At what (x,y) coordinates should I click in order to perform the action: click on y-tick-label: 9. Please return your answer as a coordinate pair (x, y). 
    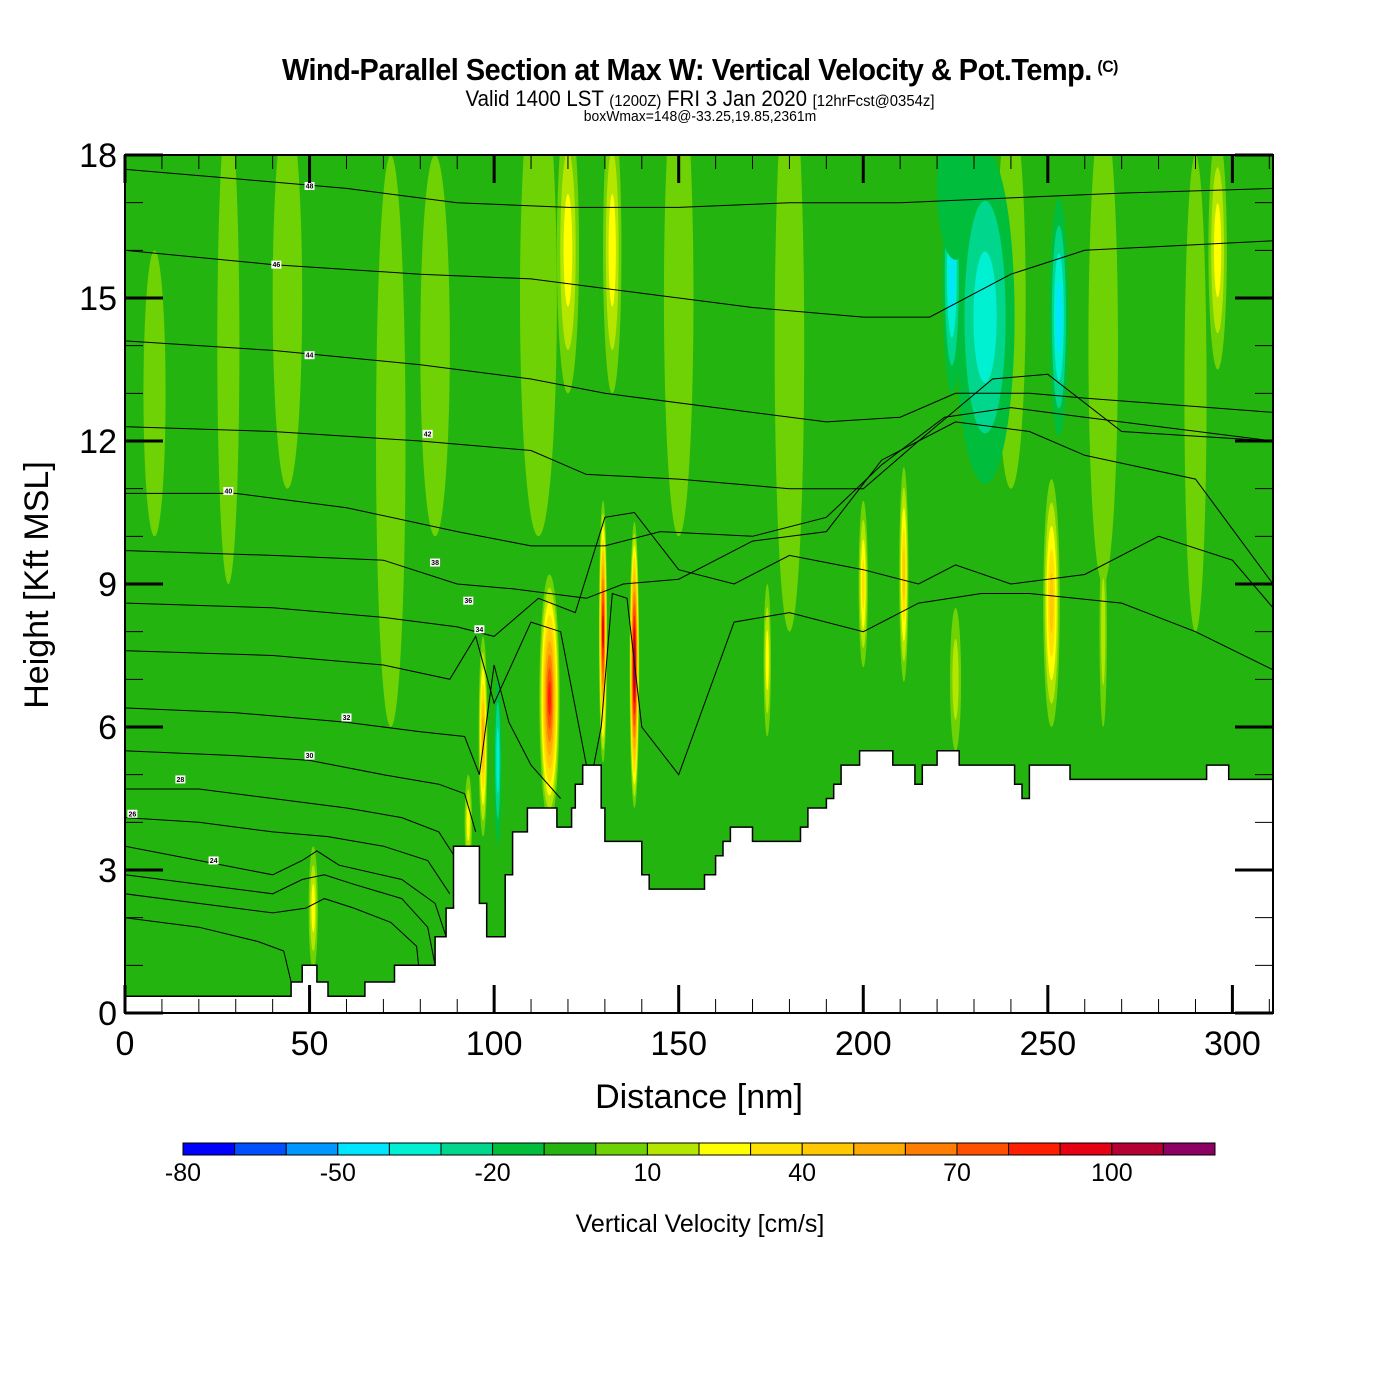
    Looking at the image, I should click on (107, 585).